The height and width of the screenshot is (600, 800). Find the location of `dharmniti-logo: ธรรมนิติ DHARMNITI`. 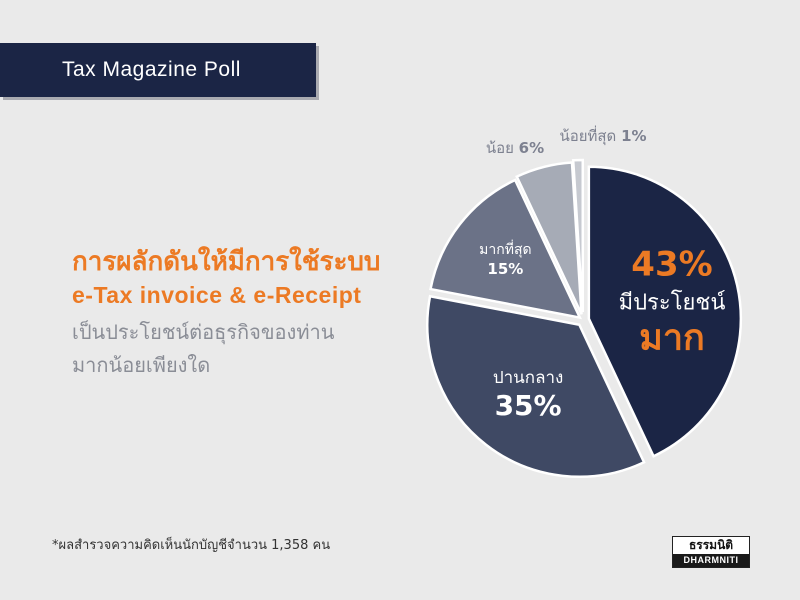

dharmniti-logo: ธรรมนิติ DHARMNITI is located at coordinates (711, 552).